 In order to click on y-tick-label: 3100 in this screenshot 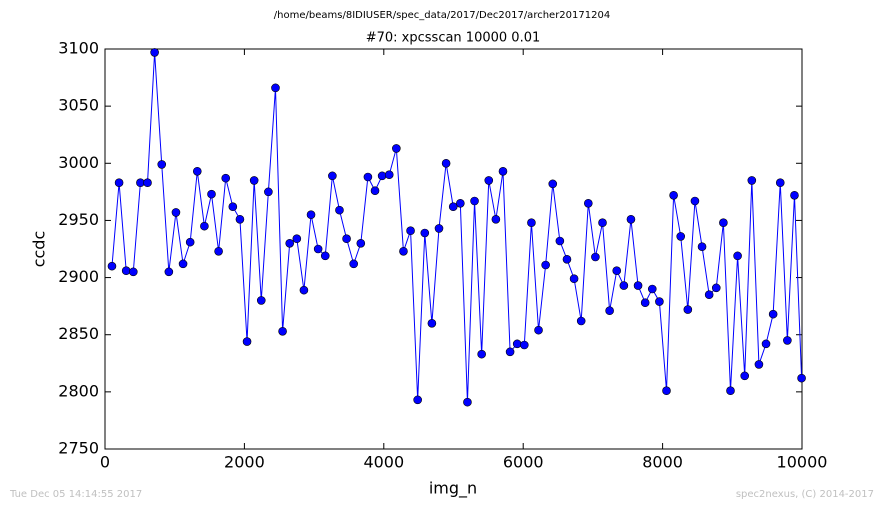, I will do `click(78, 48)`.